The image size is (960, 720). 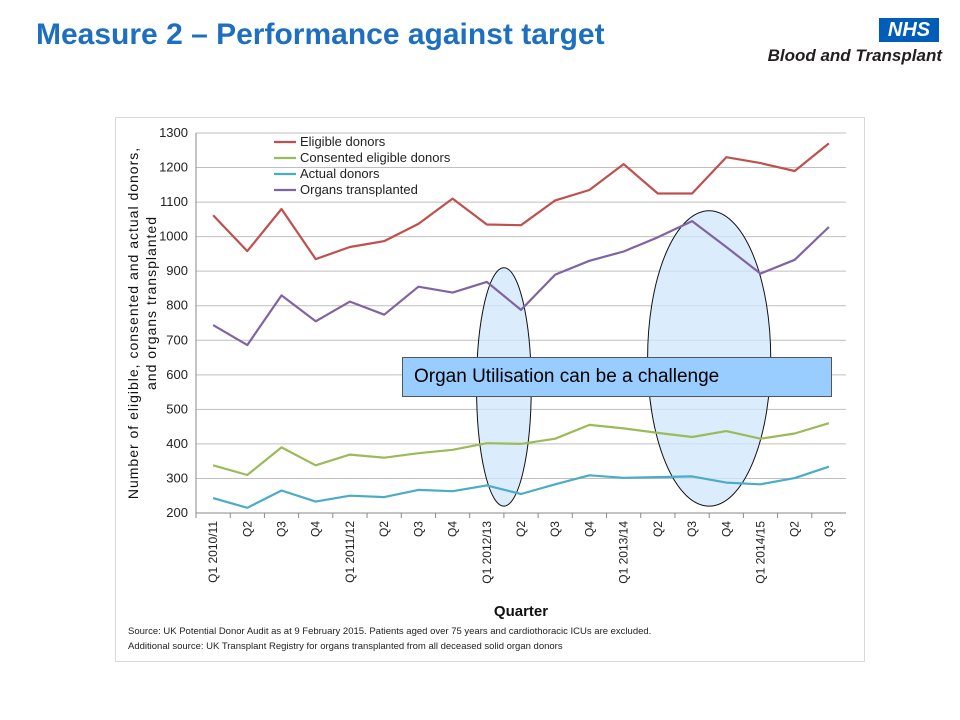 I want to click on nhsbt-logo: NHS Blood and Transplant, so click(x=847, y=44).